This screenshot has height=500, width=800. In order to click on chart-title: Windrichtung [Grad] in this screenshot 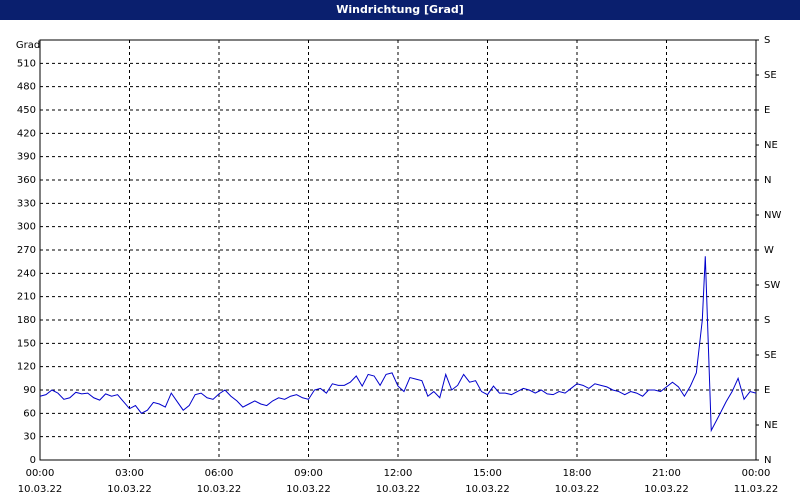, I will do `click(400, 9)`.